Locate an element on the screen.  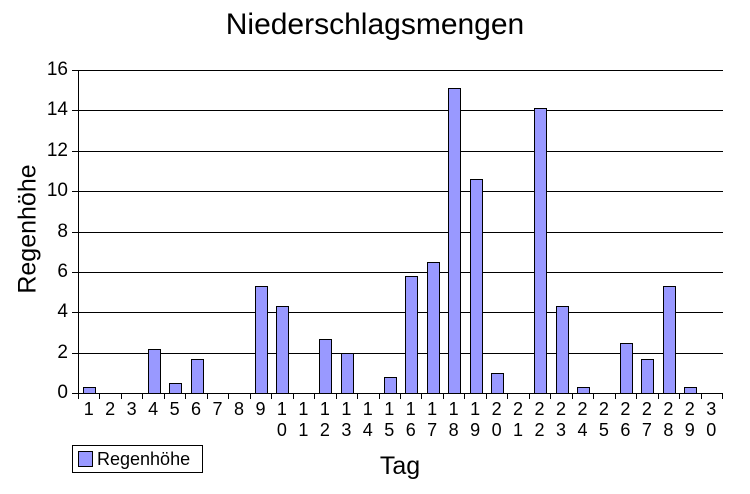
chart-title: Niederschlagsmengen is located at coordinates (375, 24).